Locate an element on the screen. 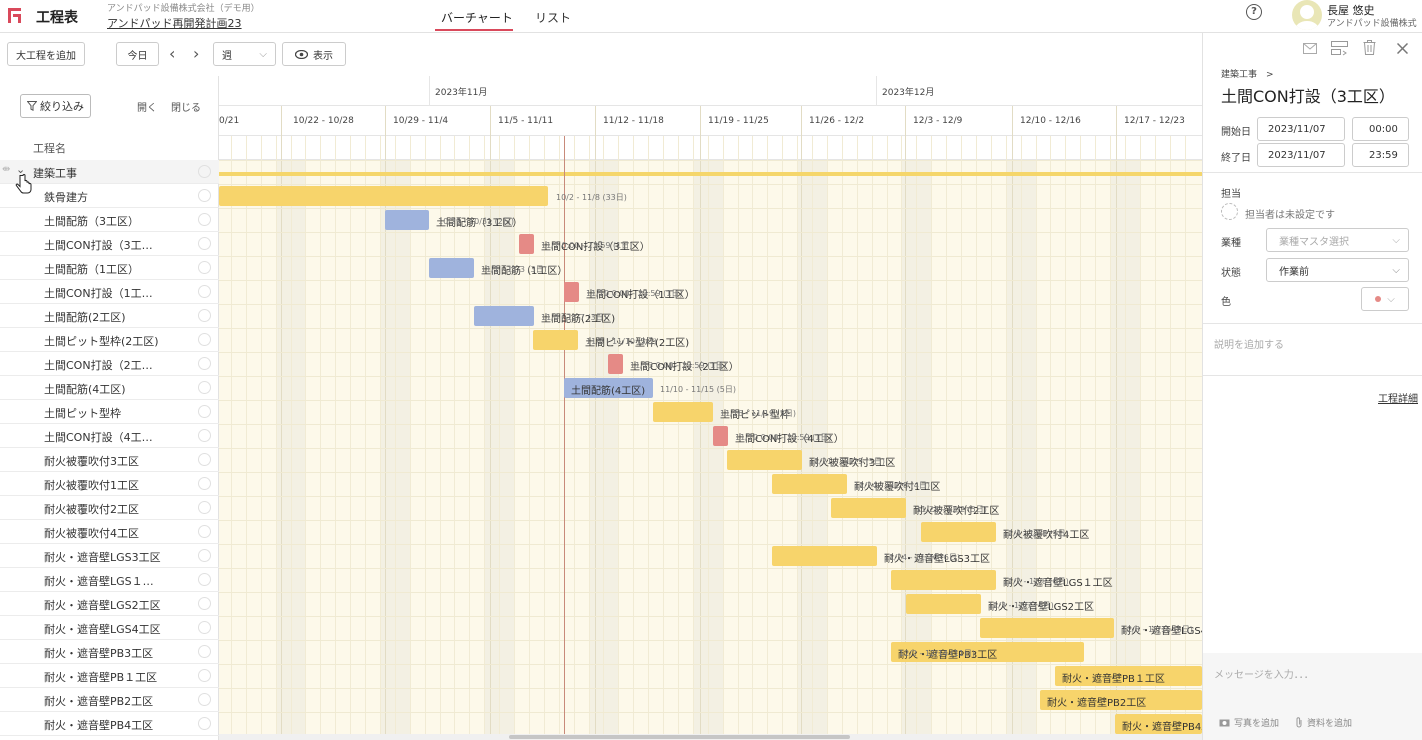  assignee-value: 担当者は未設定です is located at coordinates (1290, 215).